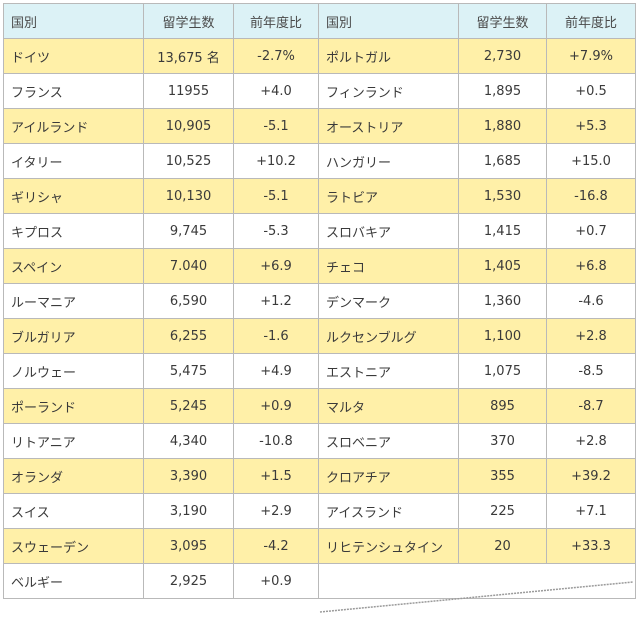 This screenshot has height=619, width=639. Describe the element at coordinates (276, 161) in the screenshot. I see `yoy-cell: +10.2` at that location.